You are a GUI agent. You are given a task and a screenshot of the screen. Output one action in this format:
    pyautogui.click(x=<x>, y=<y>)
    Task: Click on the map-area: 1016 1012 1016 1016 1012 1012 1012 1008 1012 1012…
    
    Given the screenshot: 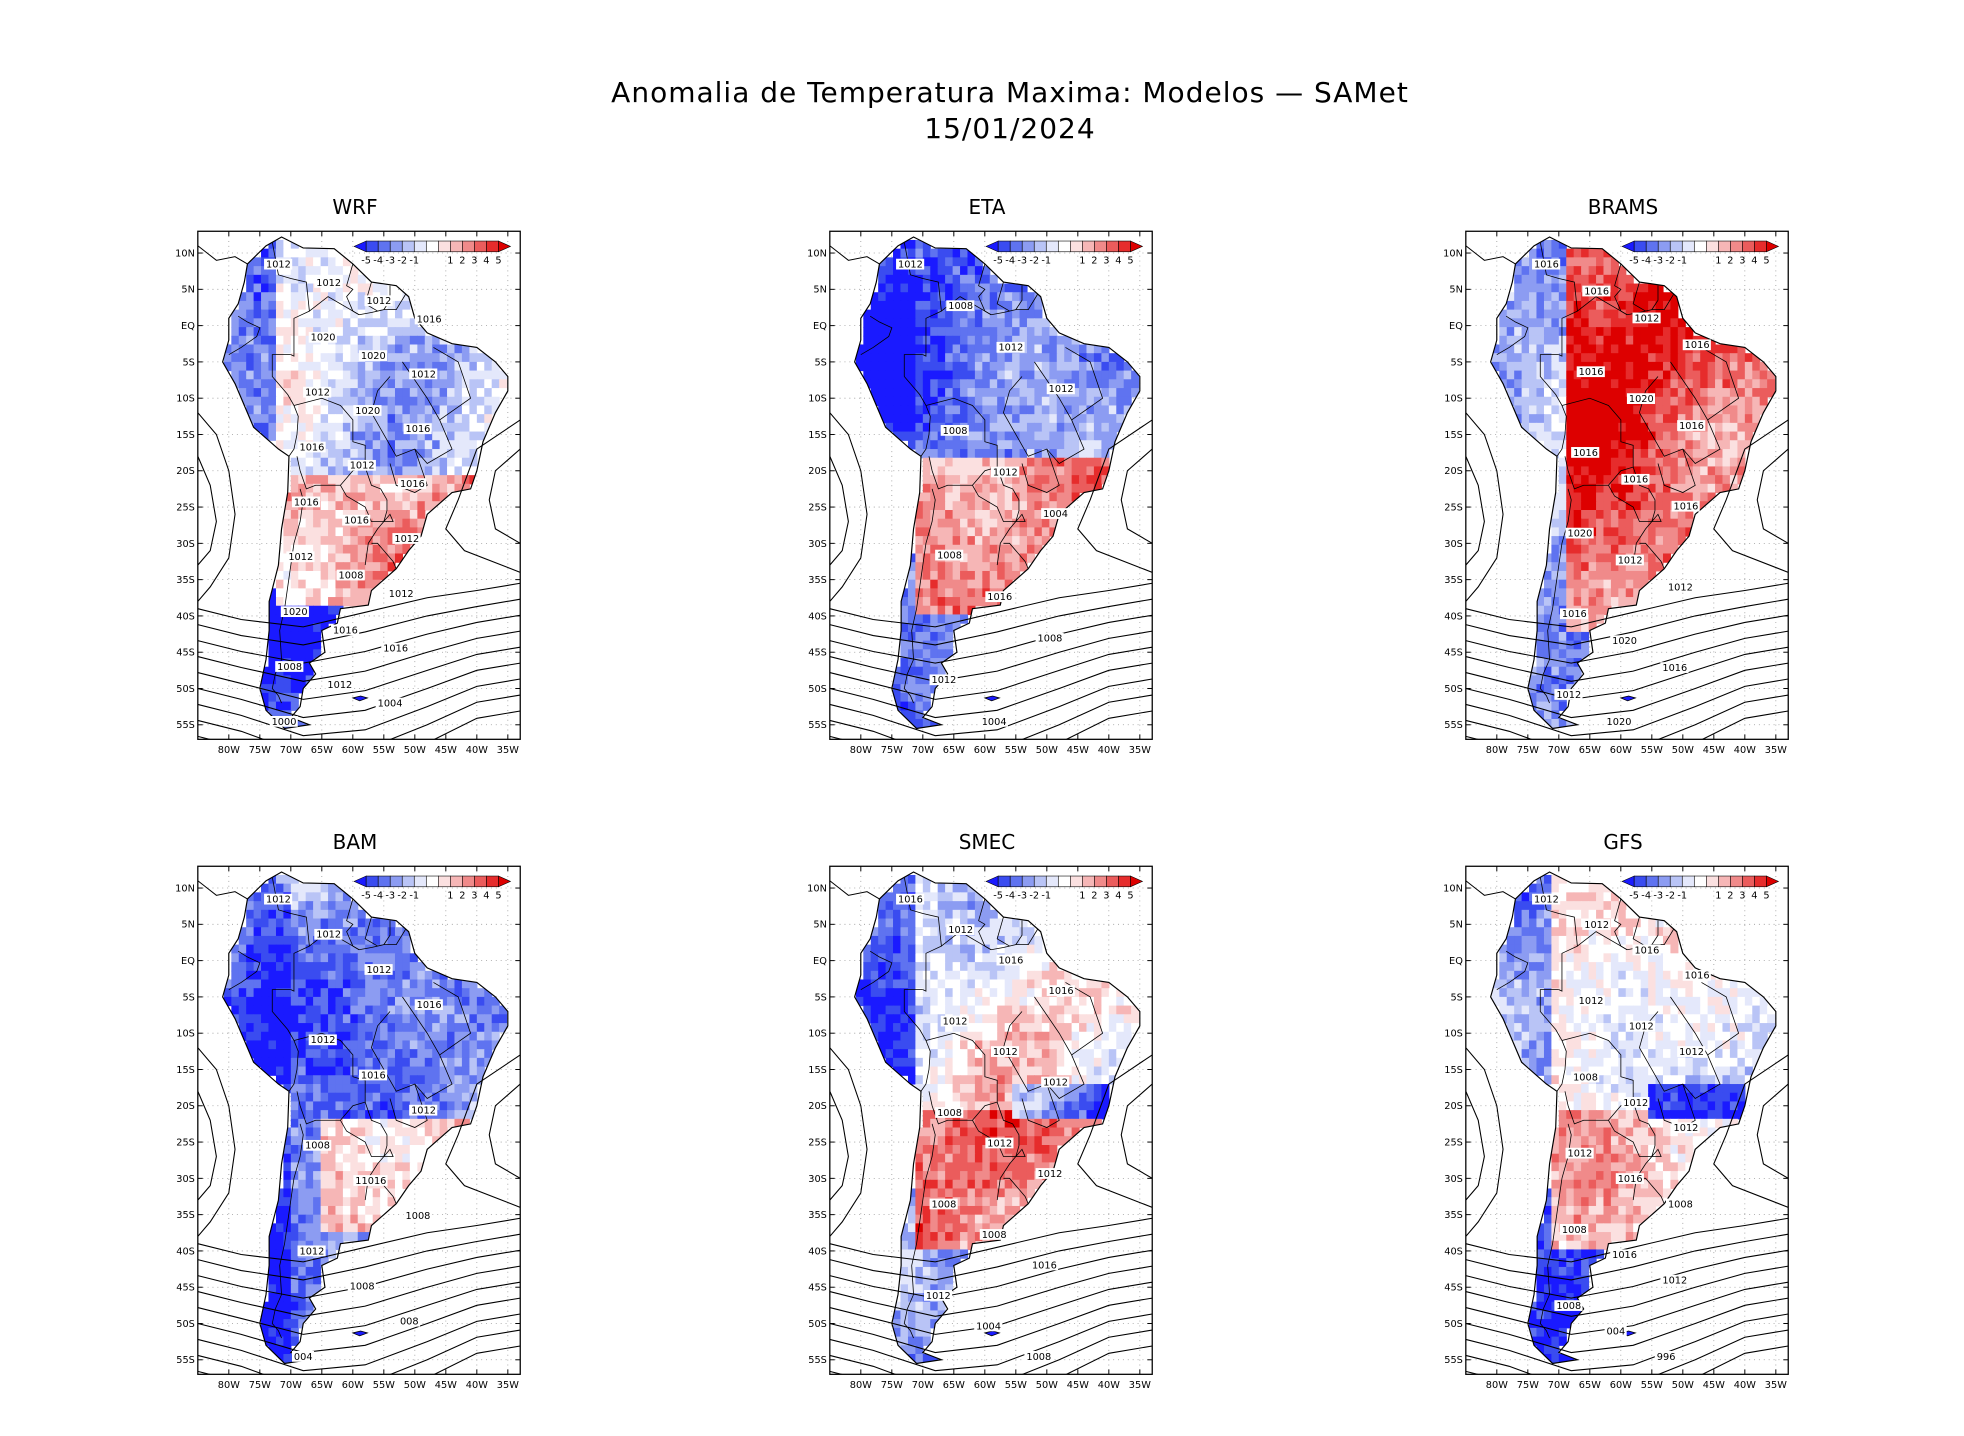 What is the action you would take?
    pyautogui.click(x=991, y=1120)
    